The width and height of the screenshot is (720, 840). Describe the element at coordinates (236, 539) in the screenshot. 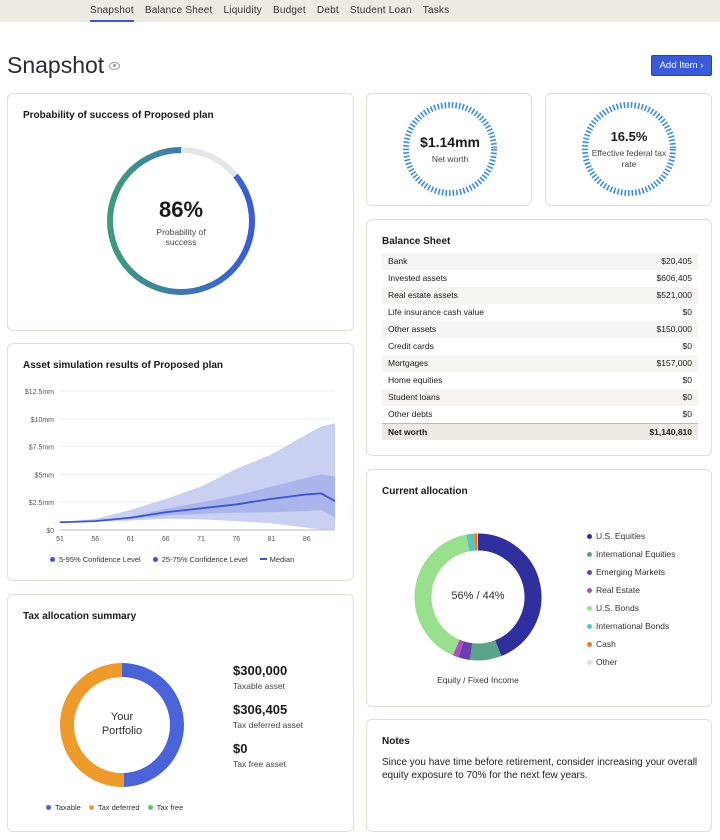

I see `x-tick-label: 76` at that location.